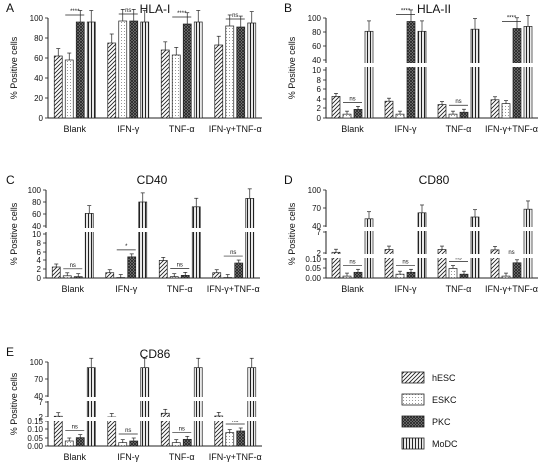 Image resolution: width=550 pixels, height=471 pixels. Describe the element at coordinates (459, 129) in the screenshot. I see `x-category-label: TNF-α` at that location.